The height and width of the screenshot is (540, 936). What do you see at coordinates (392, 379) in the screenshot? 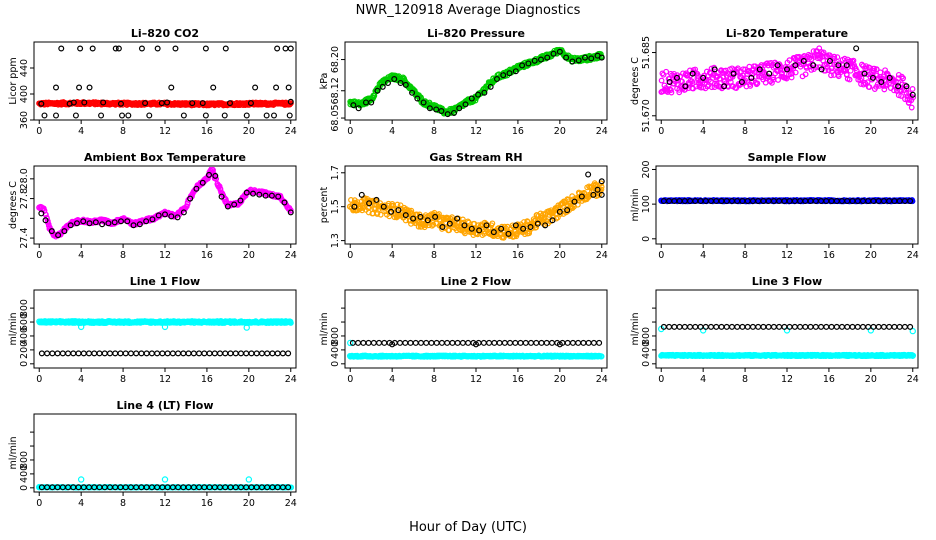
I see `x-tick-label: 4` at bounding box center [392, 379].